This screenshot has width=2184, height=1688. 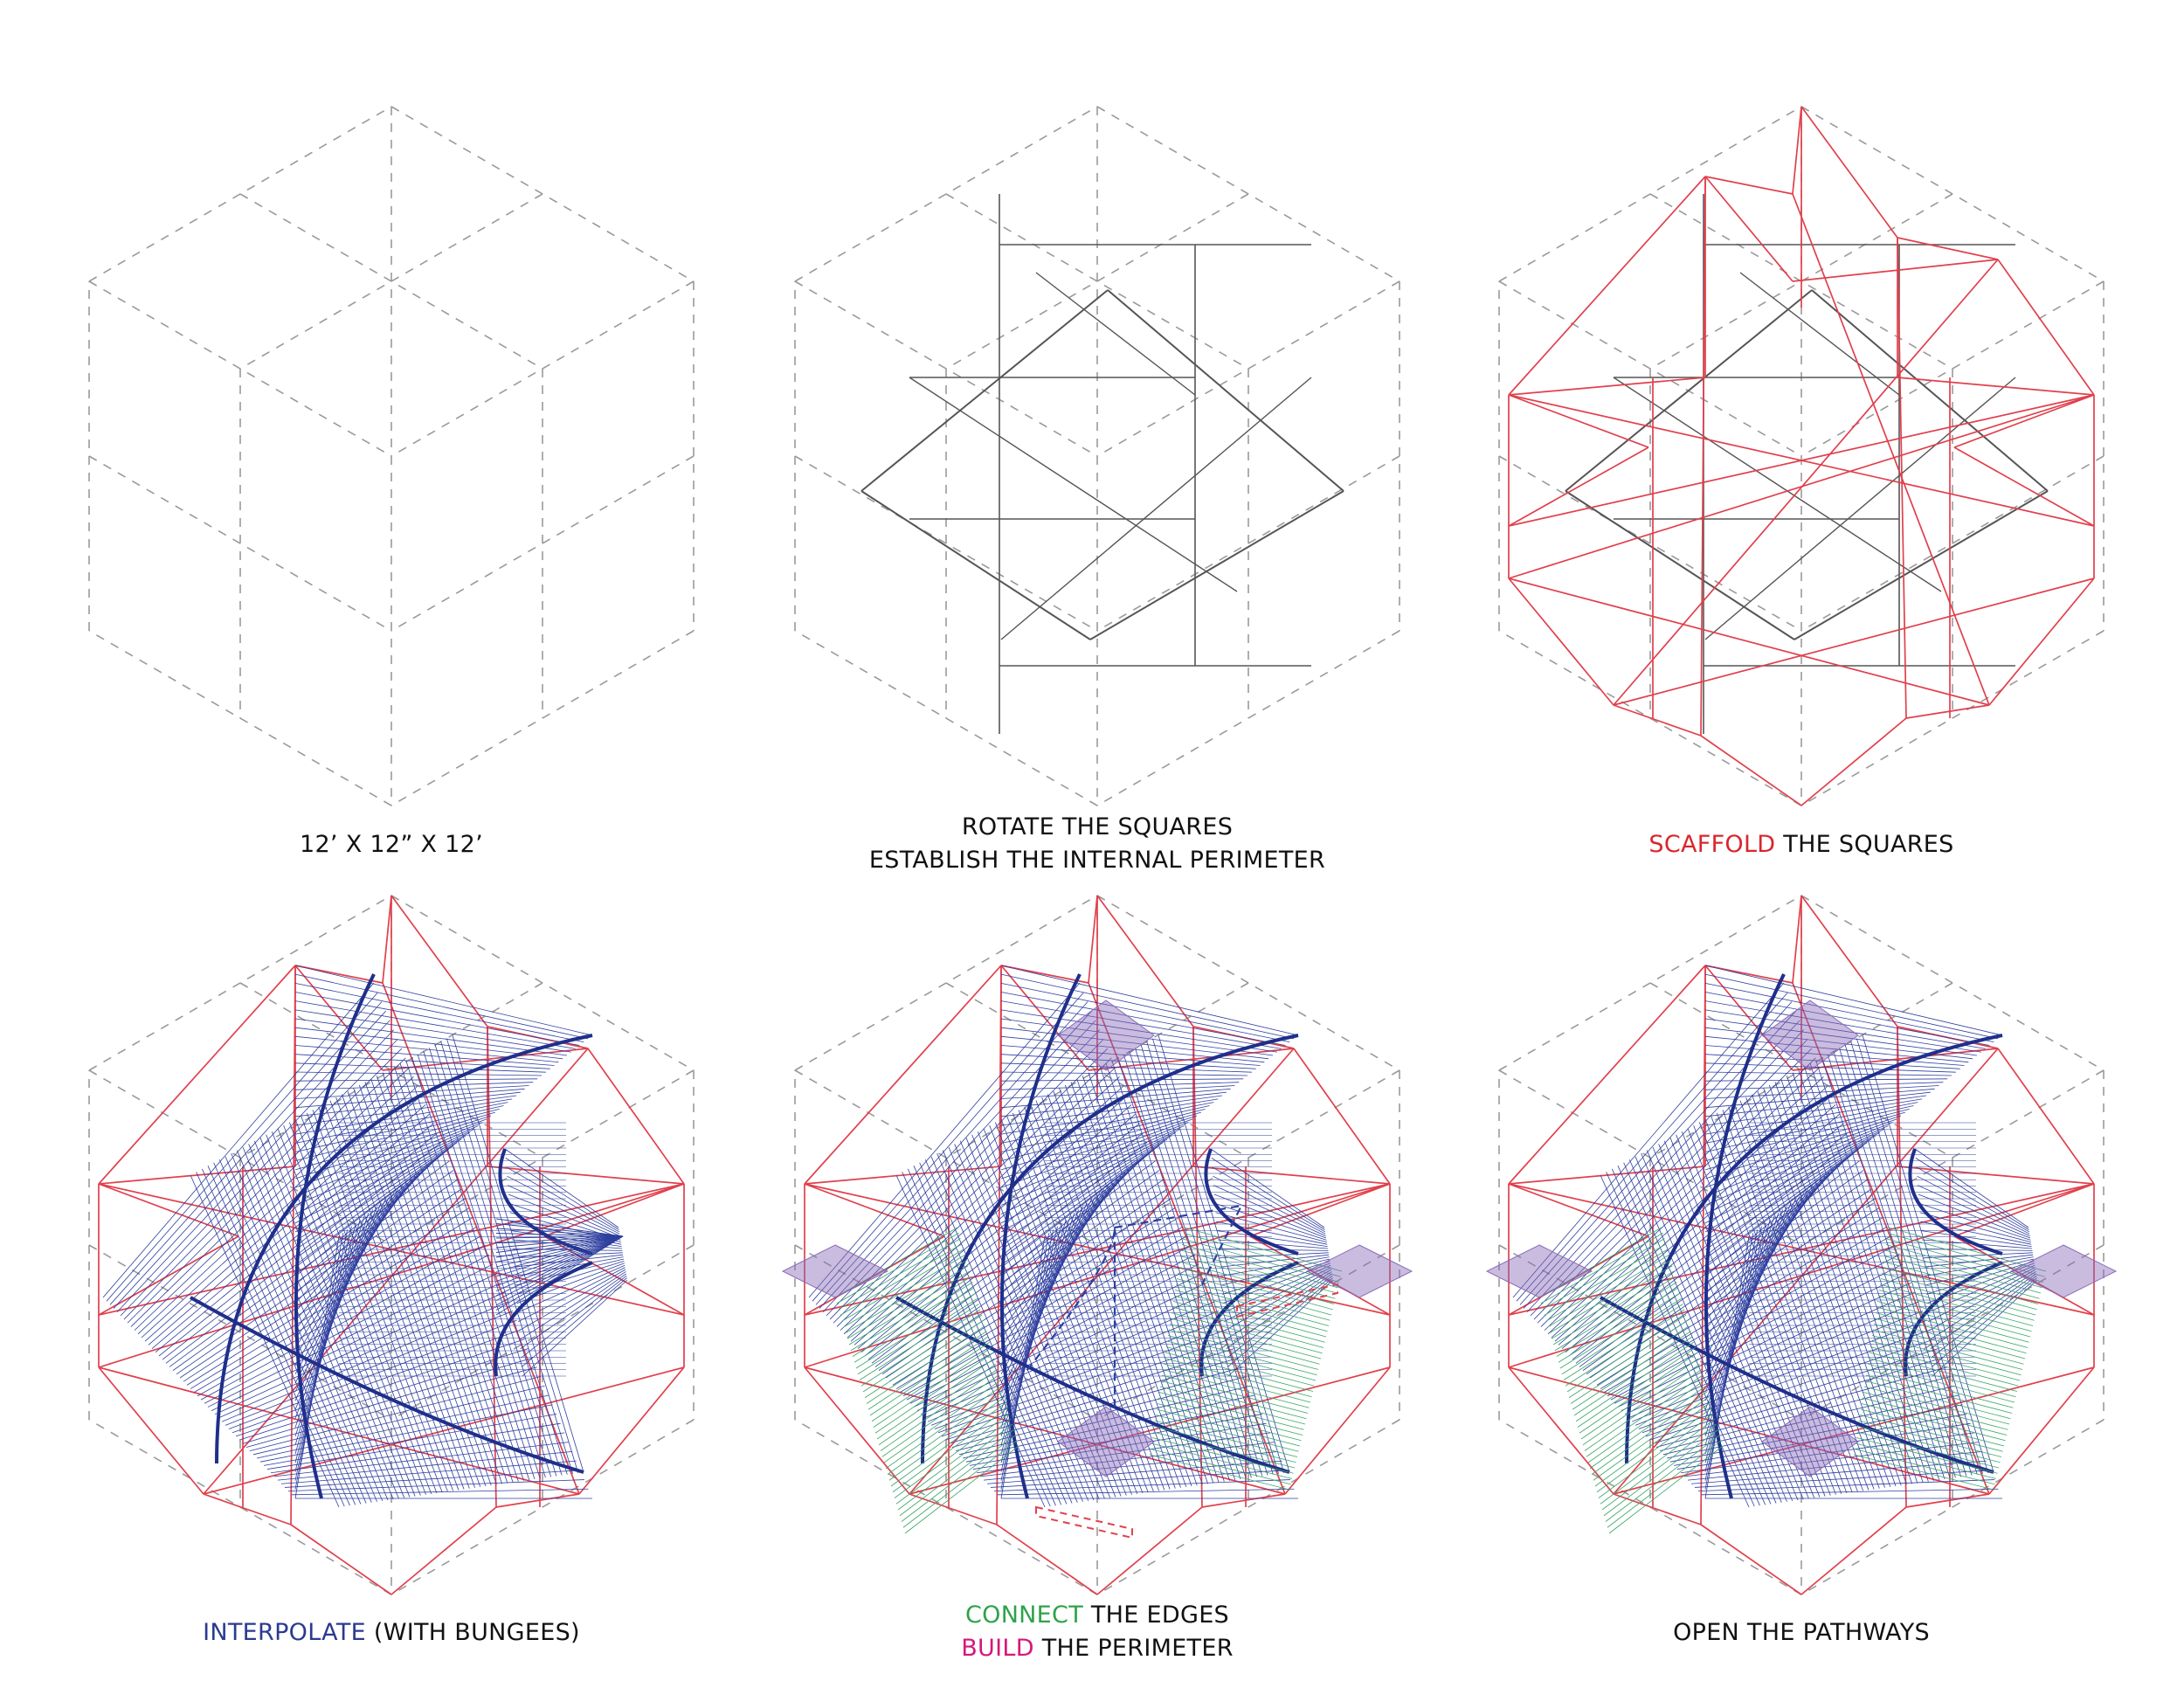 I want to click on guide-line, so click(x=391, y=281).